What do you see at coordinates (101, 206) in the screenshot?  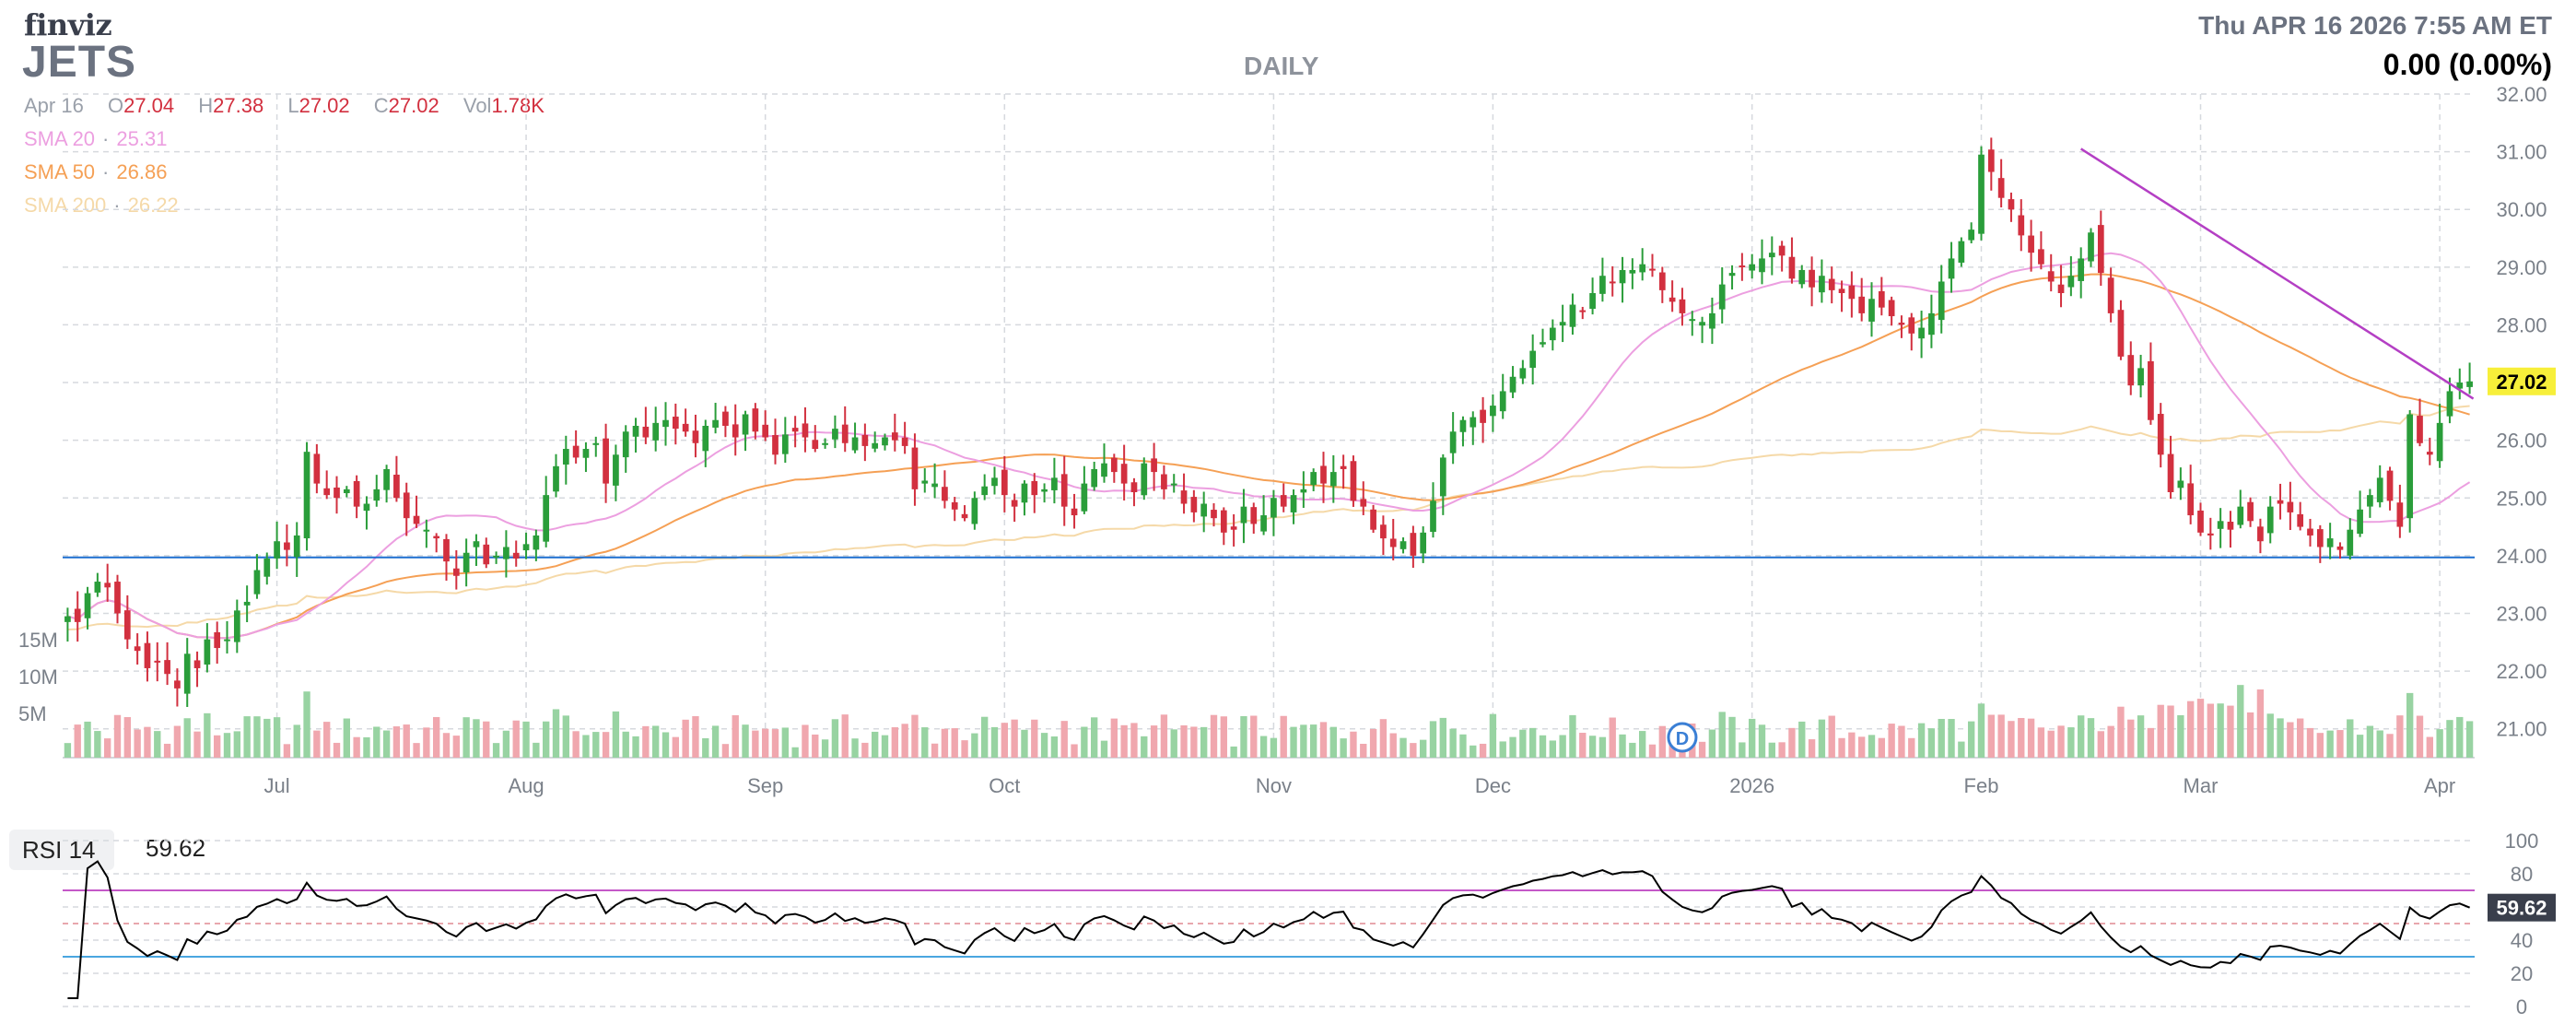 I see `sma-200-legend: SMA 200 · 26.22` at bounding box center [101, 206].